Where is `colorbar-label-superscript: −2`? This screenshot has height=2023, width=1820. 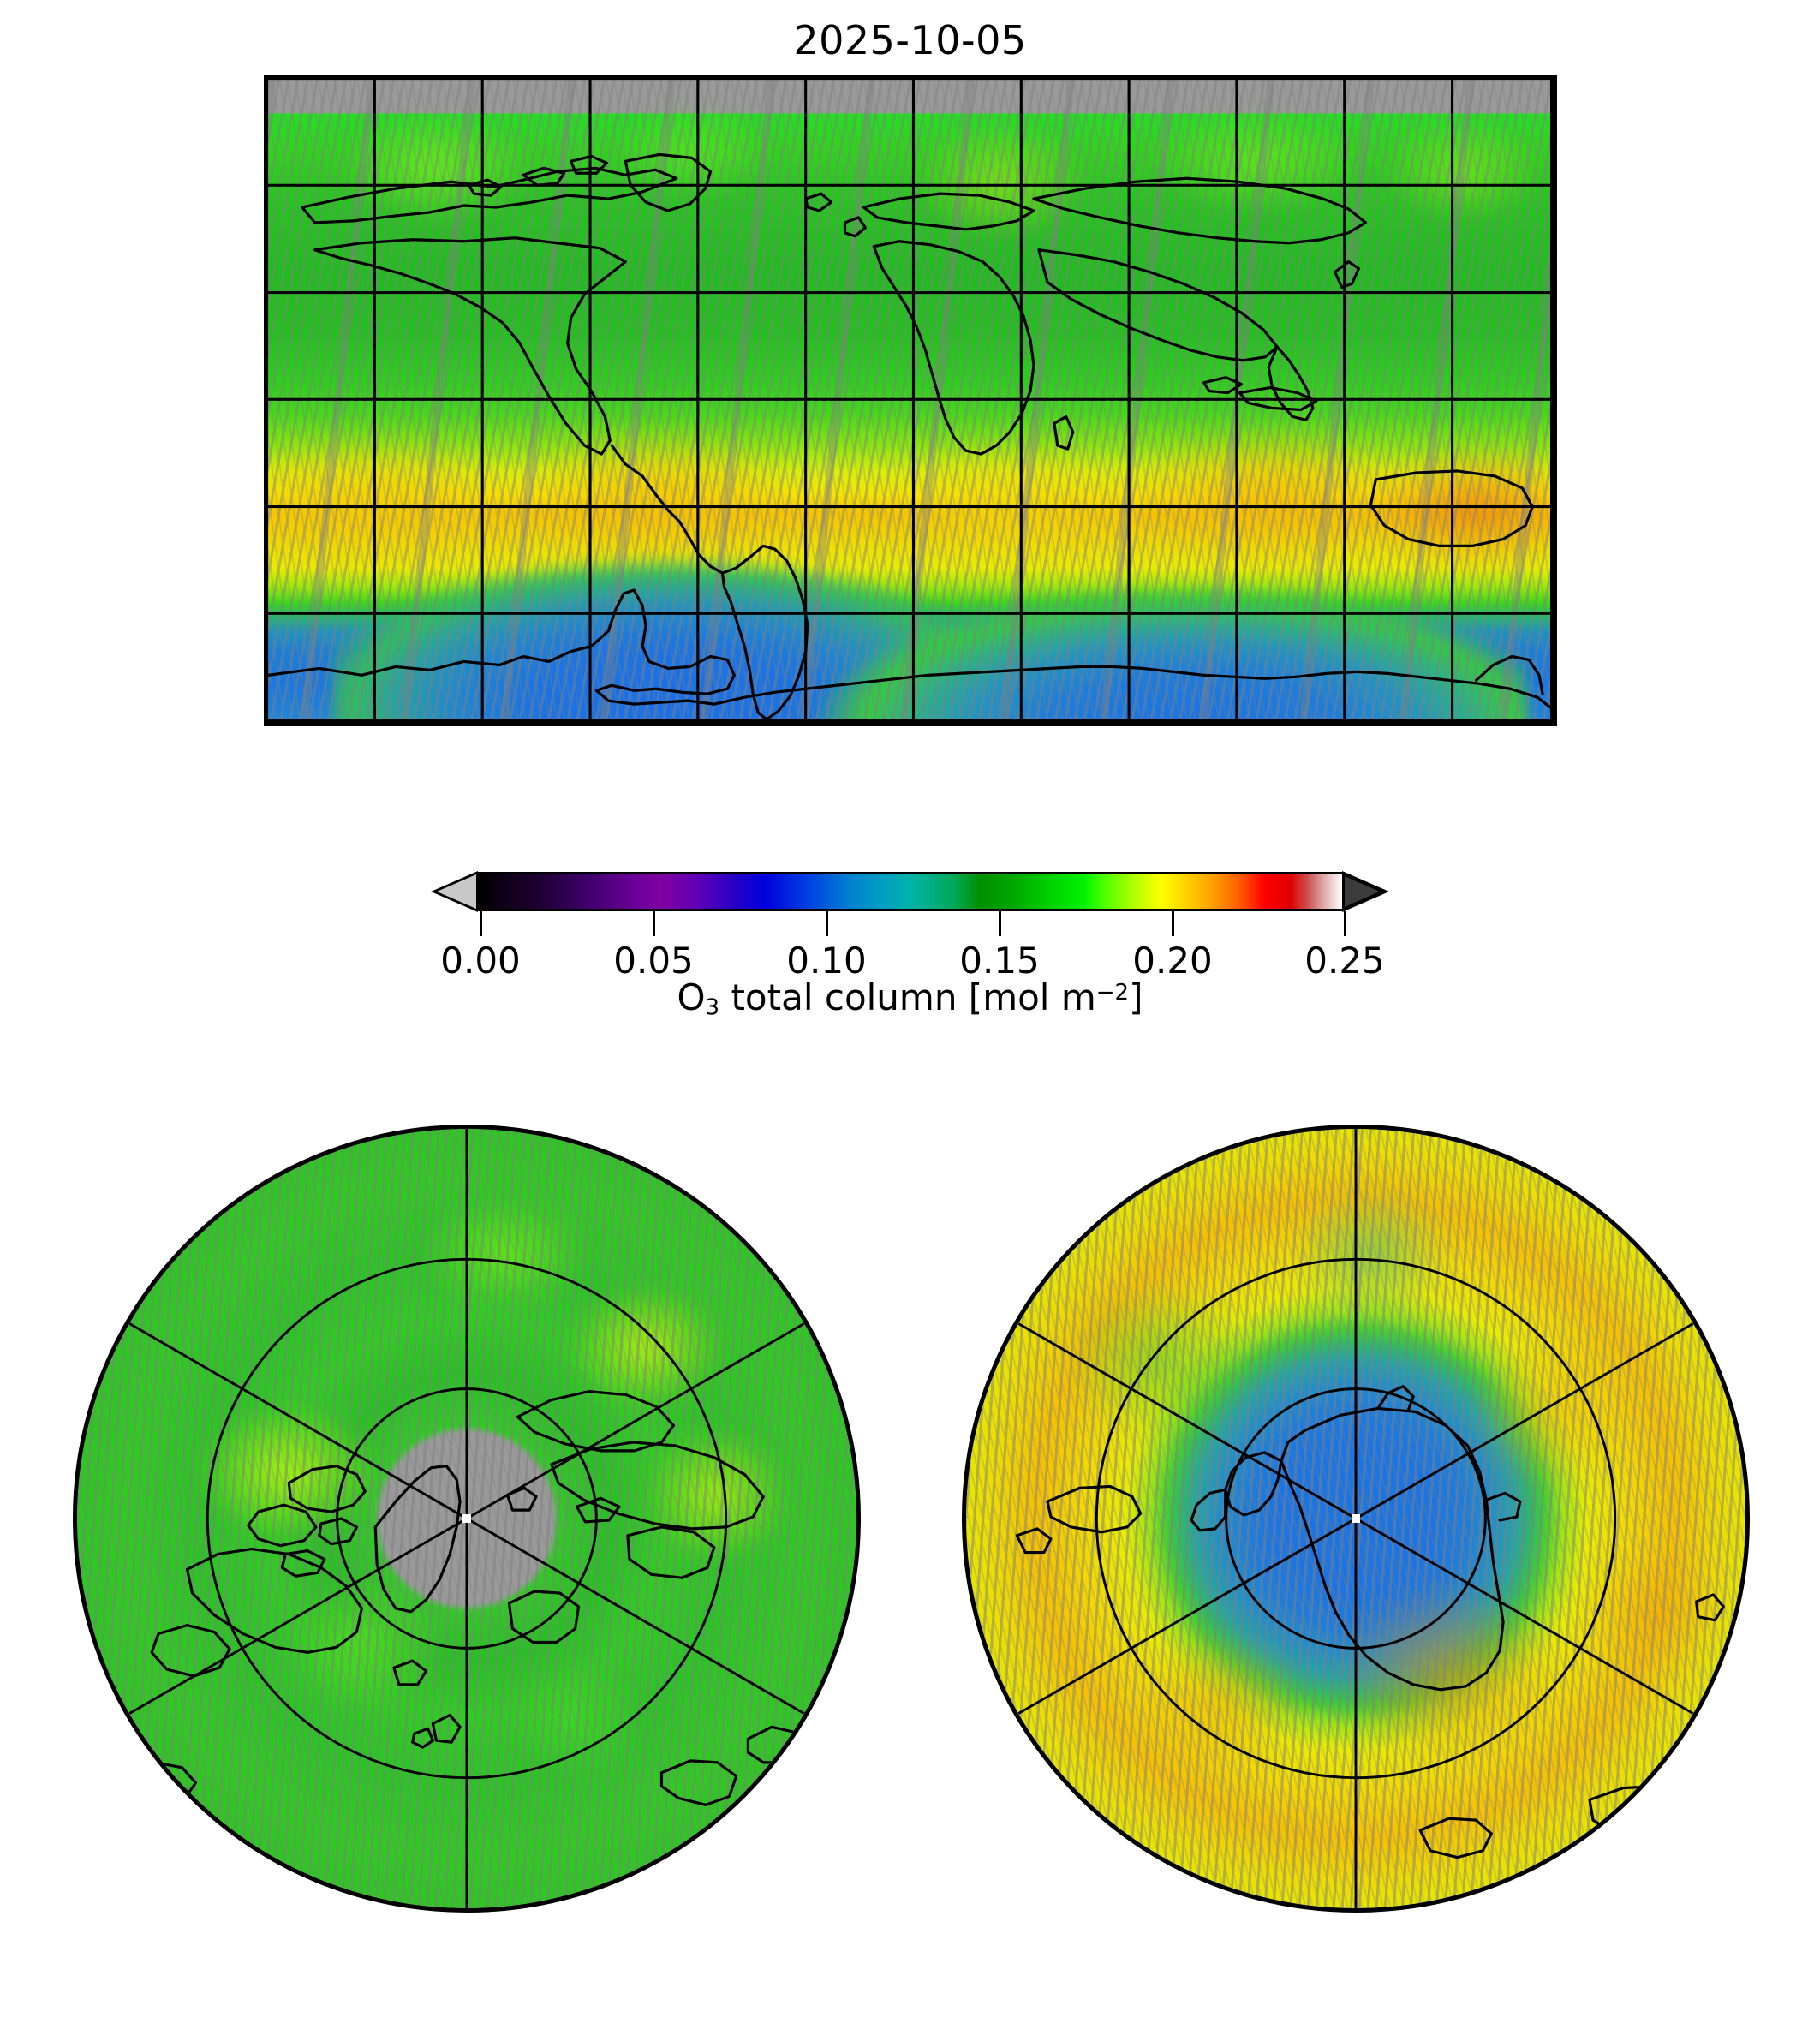 colorbar-label-superscript: −2 is located at coordinates (1112, 993).